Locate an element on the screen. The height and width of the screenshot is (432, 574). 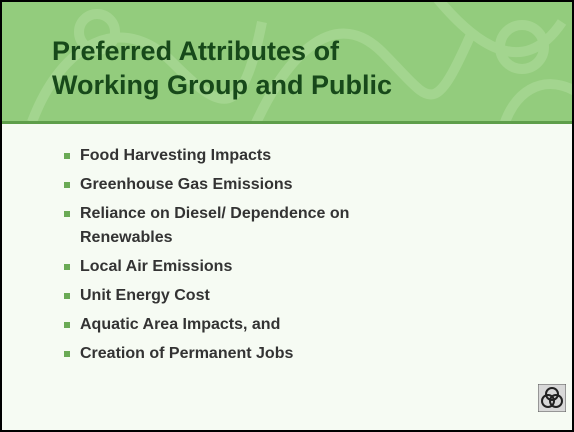
title-line: Preferred Attributes of is located at coordinates (196, 51).